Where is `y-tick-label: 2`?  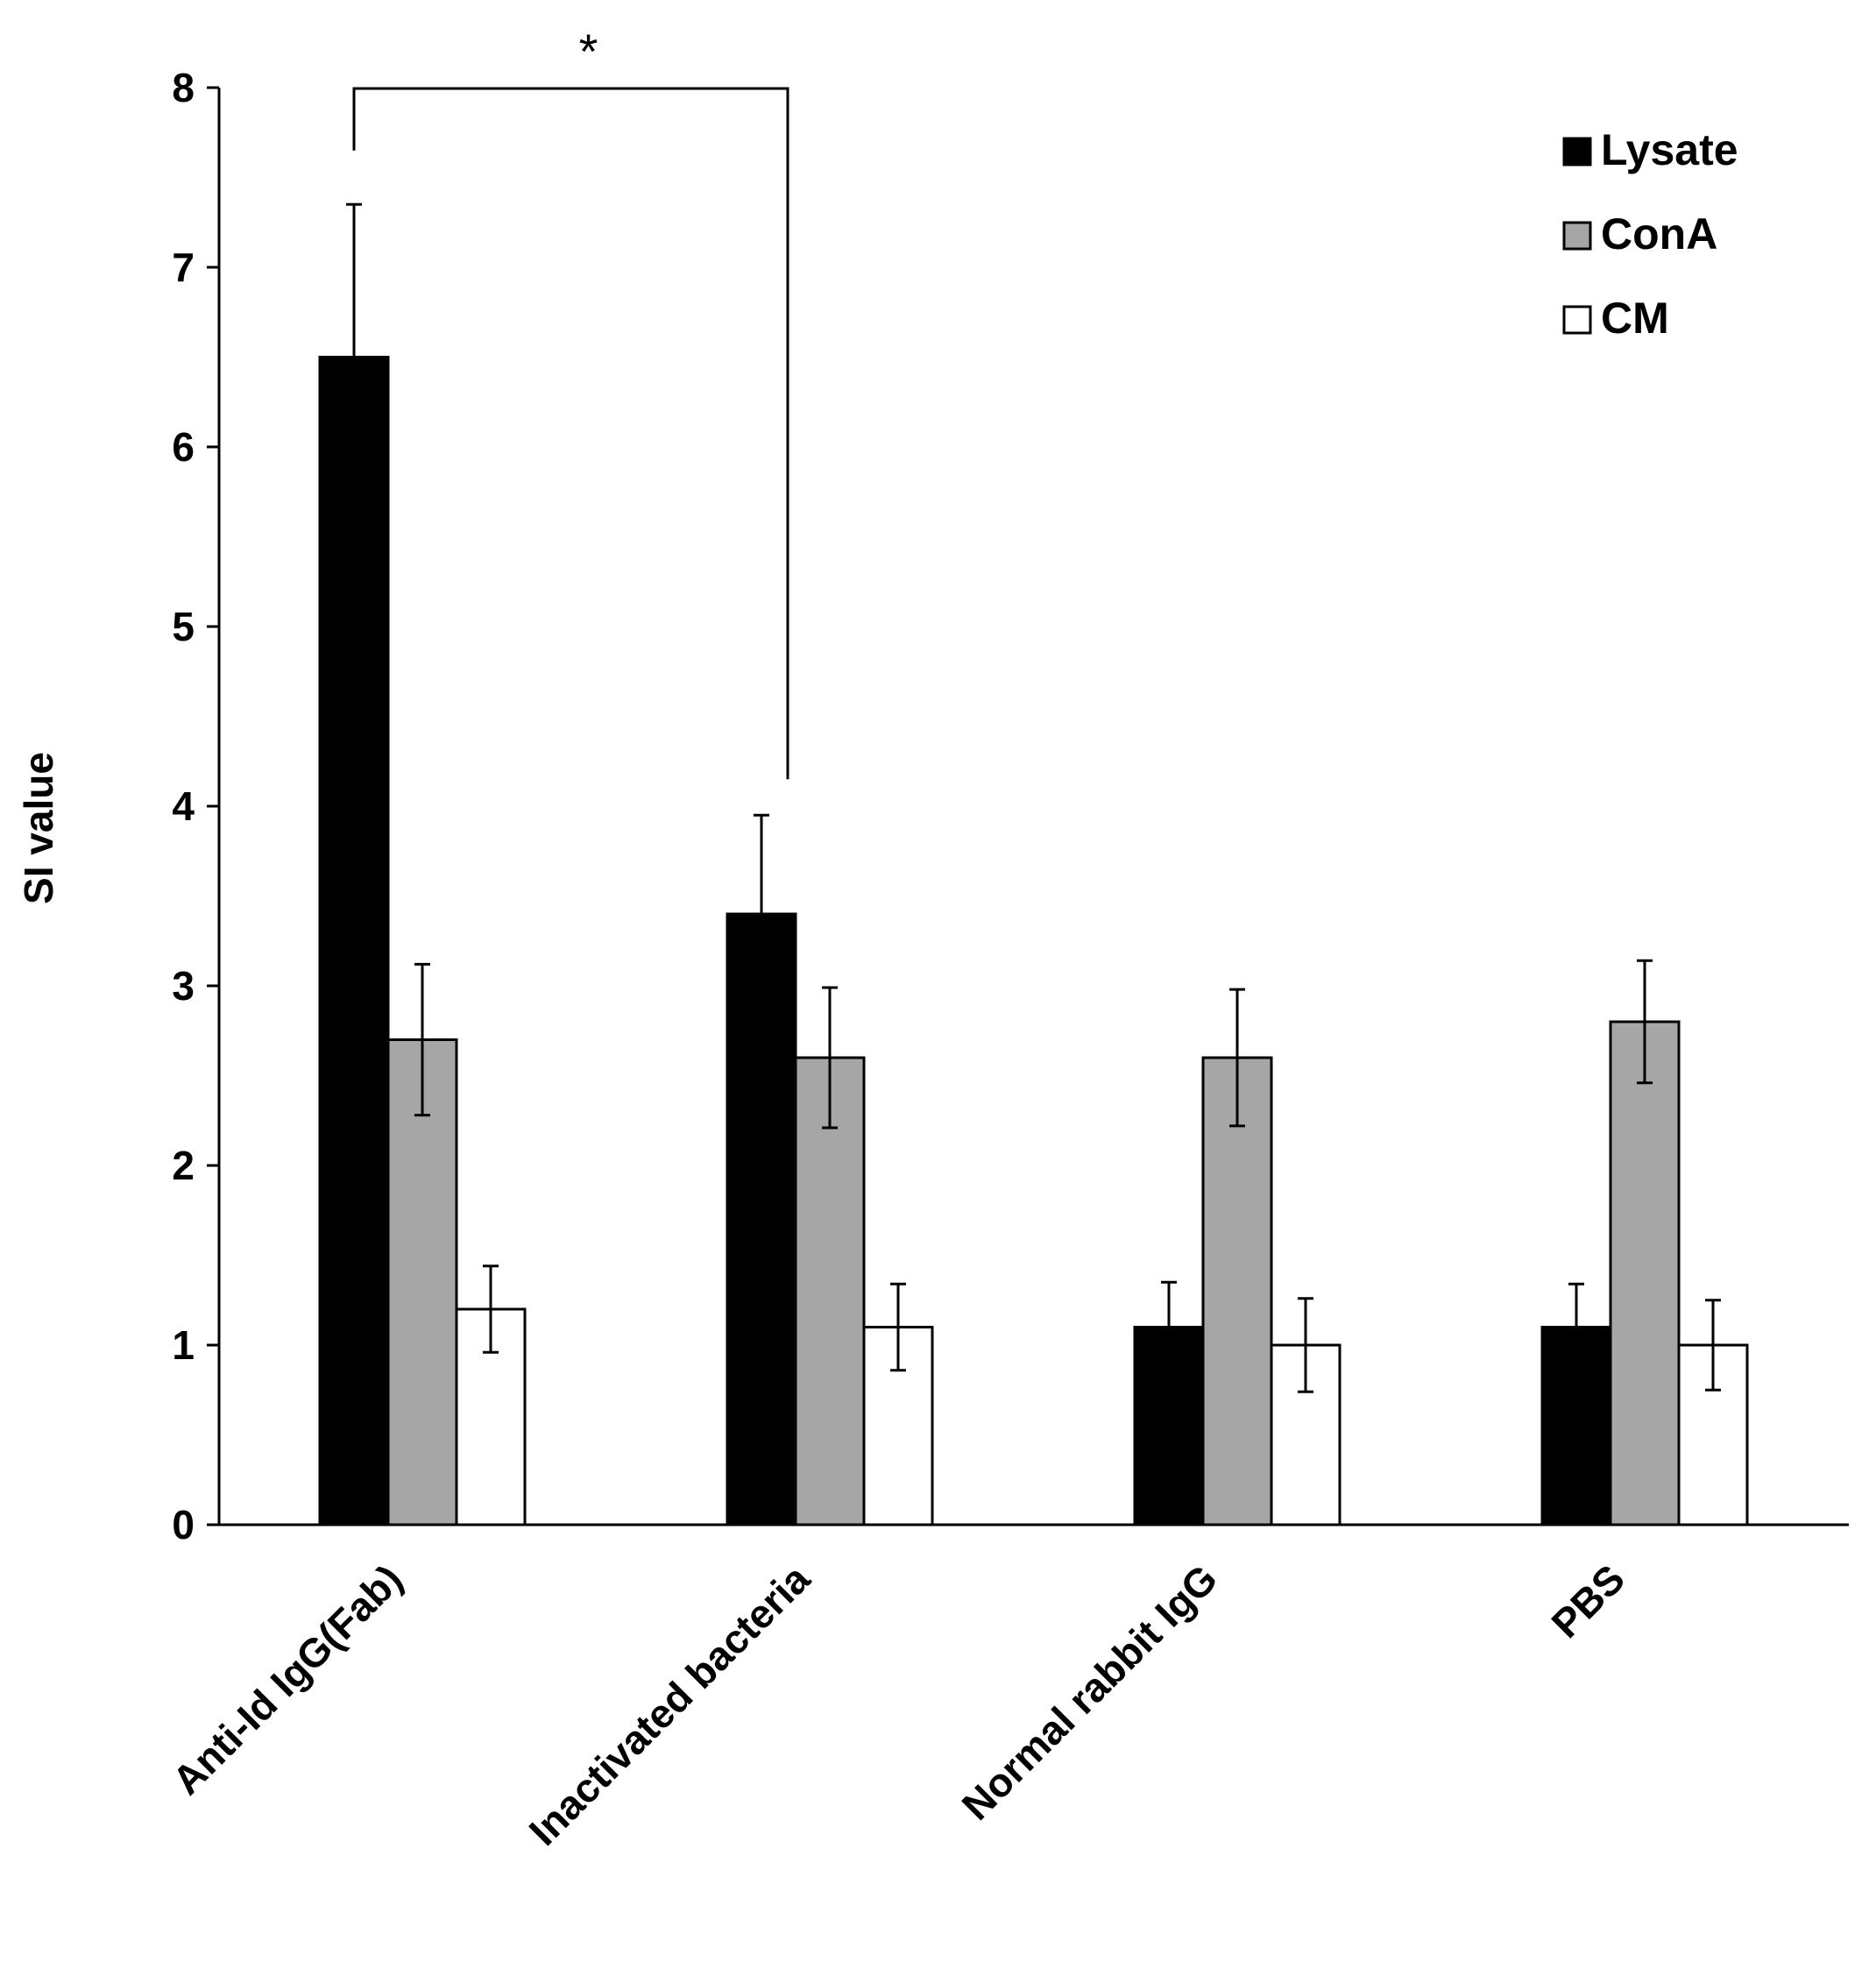
y-tick-label: 2 is located at coordinates (183, 1166).